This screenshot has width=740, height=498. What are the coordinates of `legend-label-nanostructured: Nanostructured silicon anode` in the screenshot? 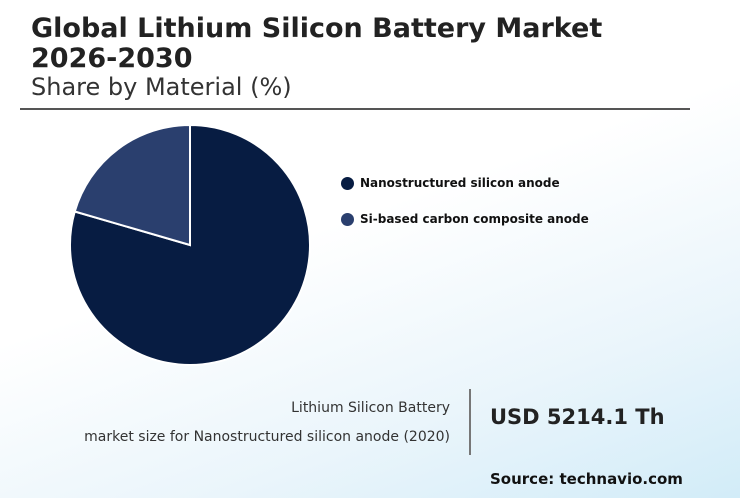 It's located at (460, 183).